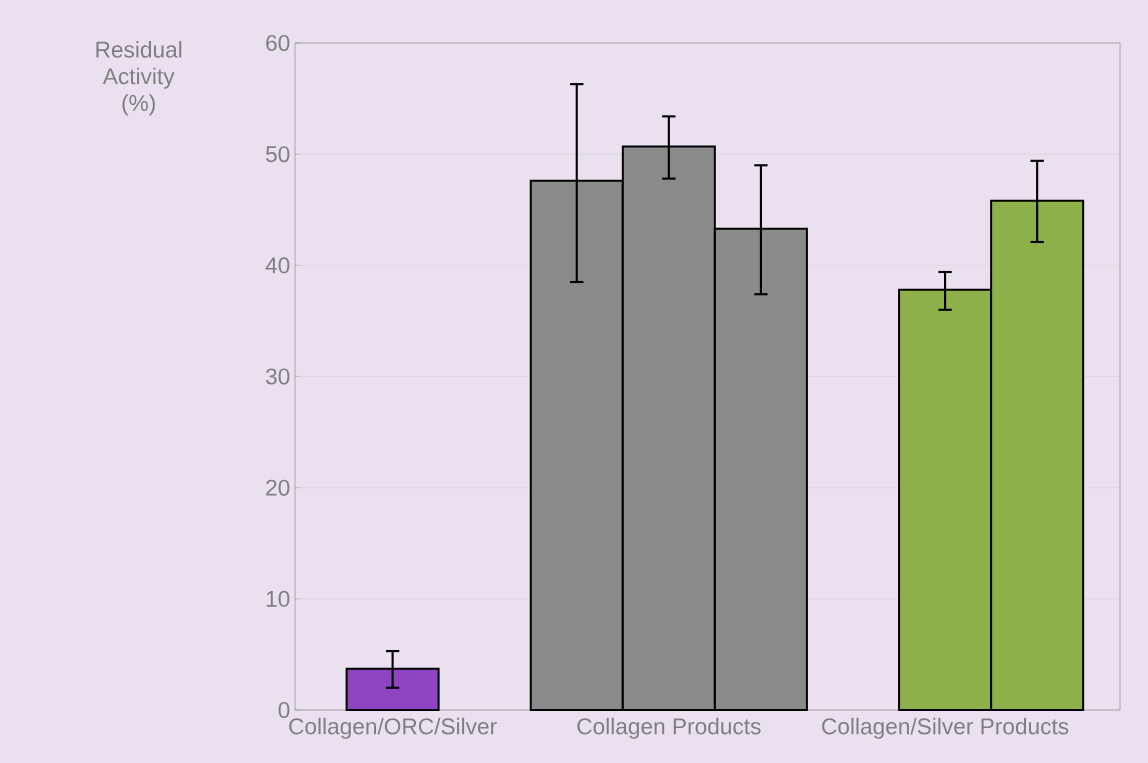 The image size is (1148, 763). Describe the element at coordinates (277, 154) in the screenshot. I see `y-tick-label: 50` at that location.